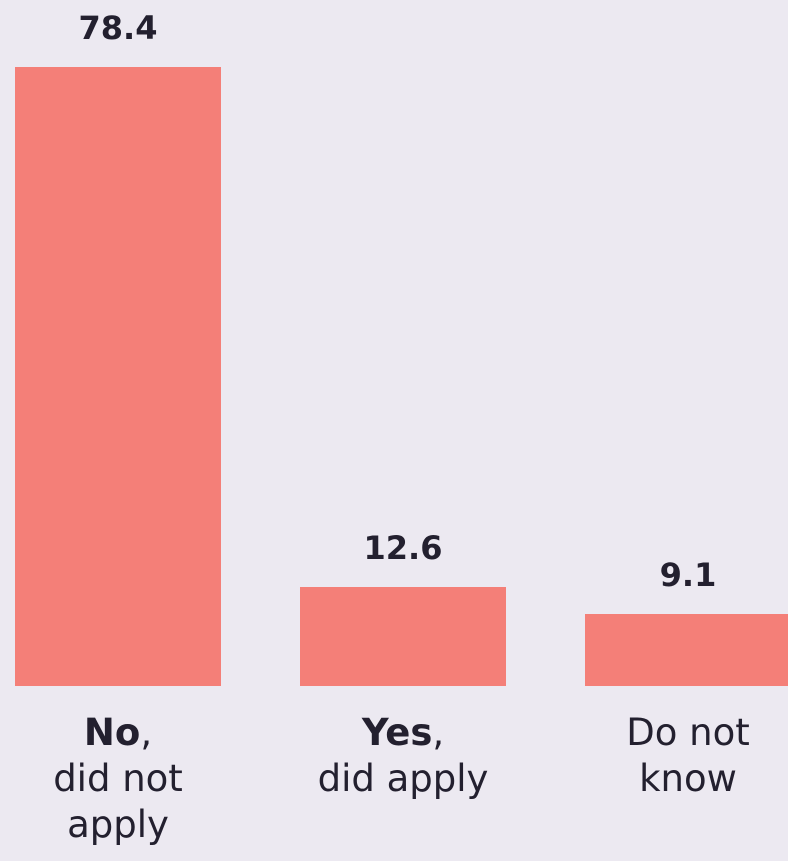  Describe the element at coordinates (397, 732) in the screenshot. I see `label-bold: Yes` at that location.